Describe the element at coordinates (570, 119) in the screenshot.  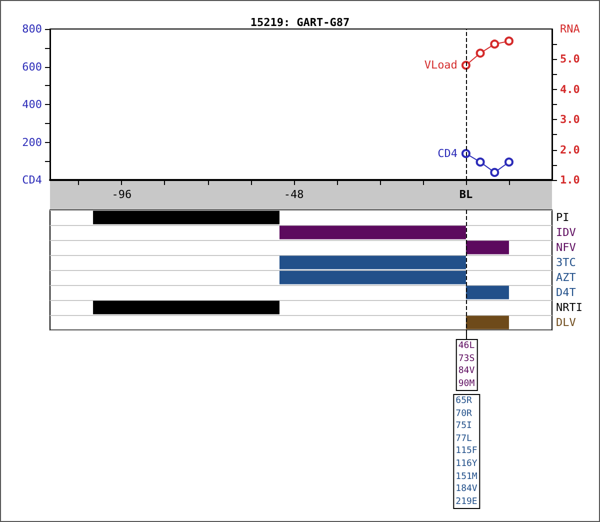
I see `y2-tick-label: 3.0` at that location.